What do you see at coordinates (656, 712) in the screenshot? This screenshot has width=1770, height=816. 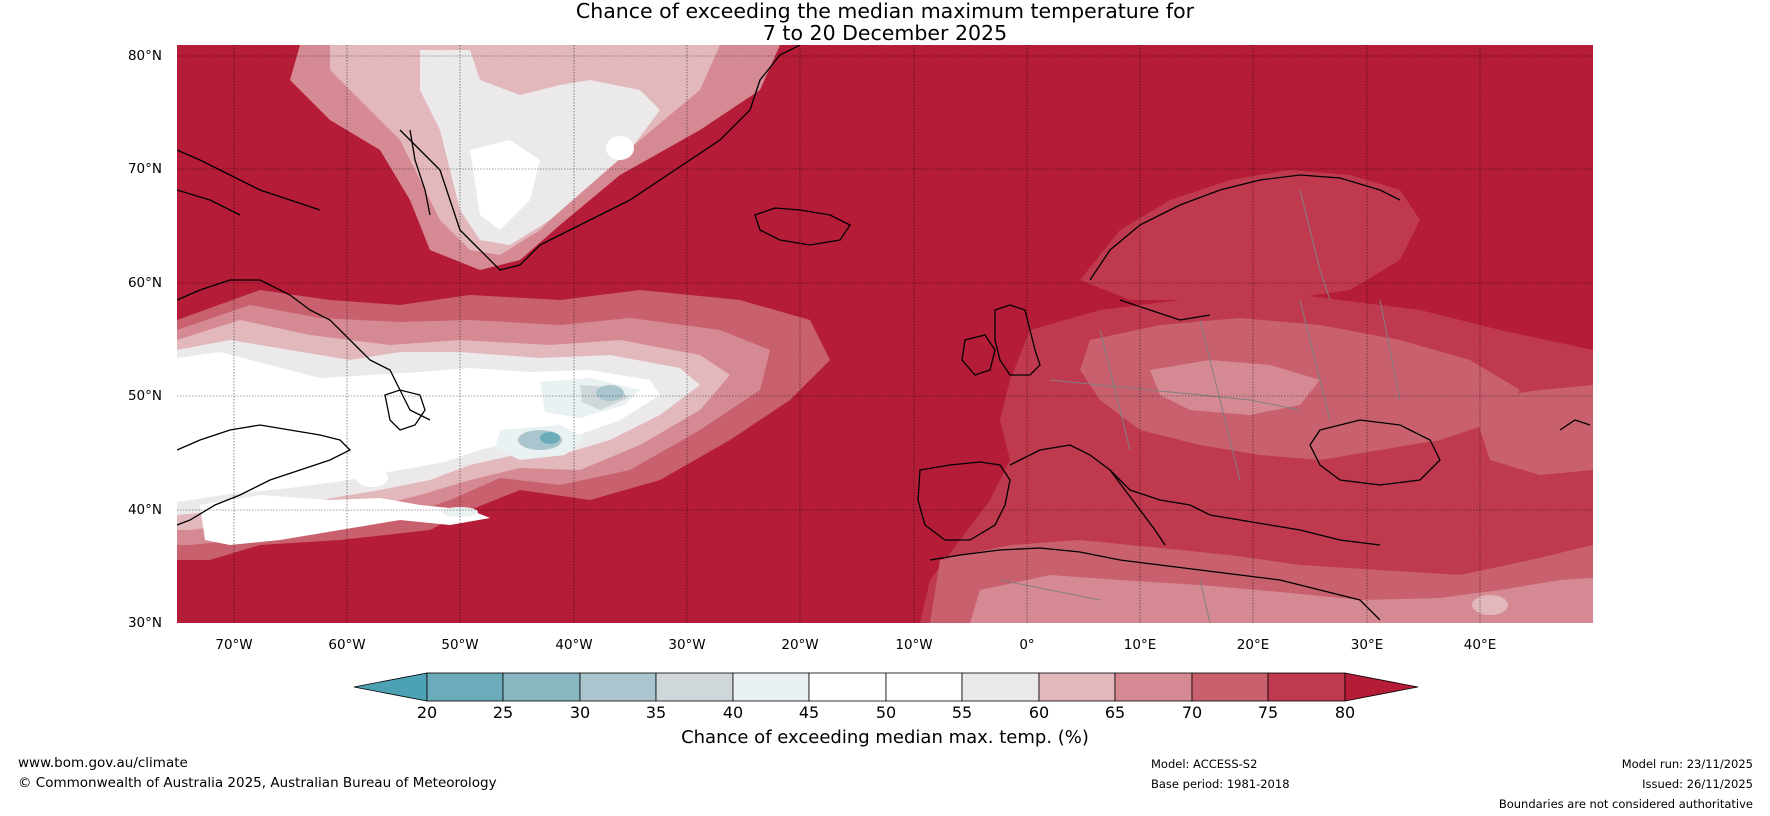 I see `colorbar-tick-35: 35` at bounding box center [656, 712].